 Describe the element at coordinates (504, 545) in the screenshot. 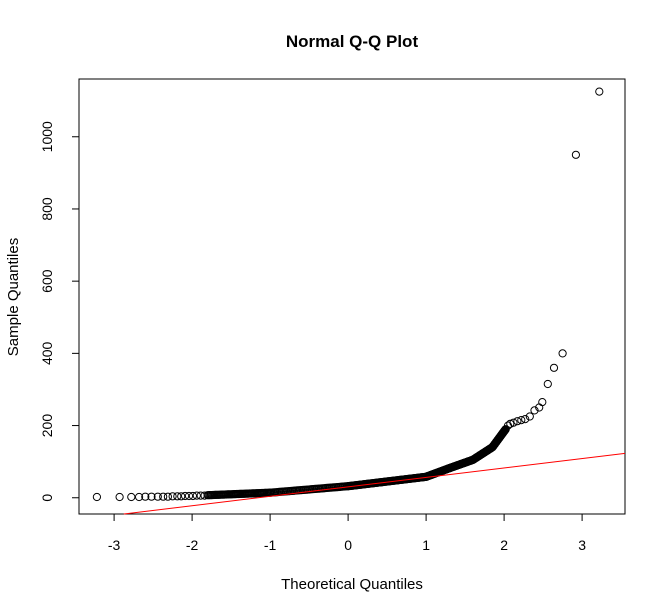

I see `x-tick-label: 2` at that location.